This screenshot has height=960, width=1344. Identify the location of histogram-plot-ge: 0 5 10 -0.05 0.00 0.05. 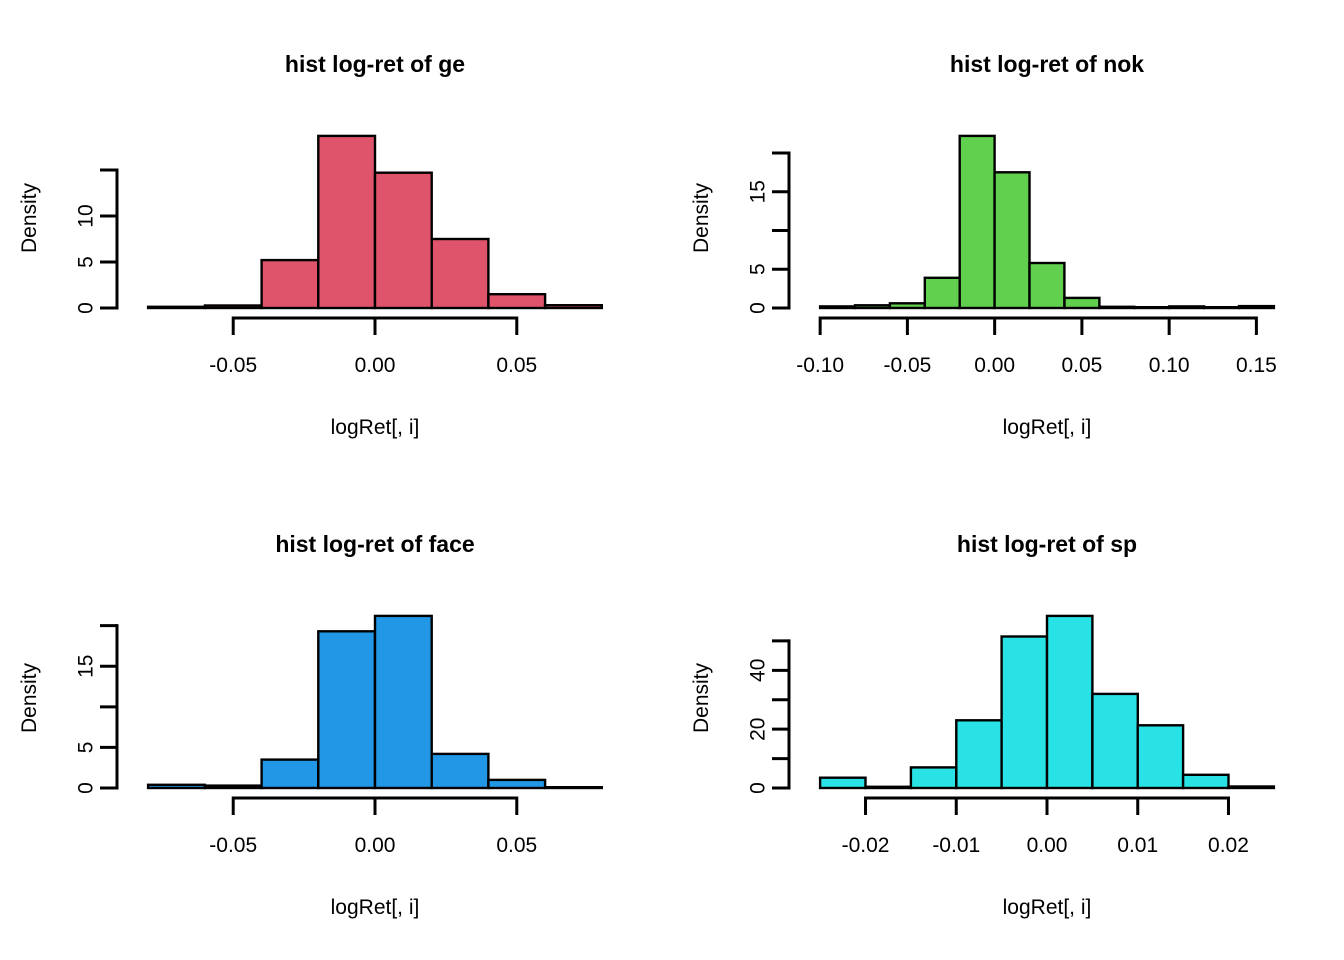
(338, 255).